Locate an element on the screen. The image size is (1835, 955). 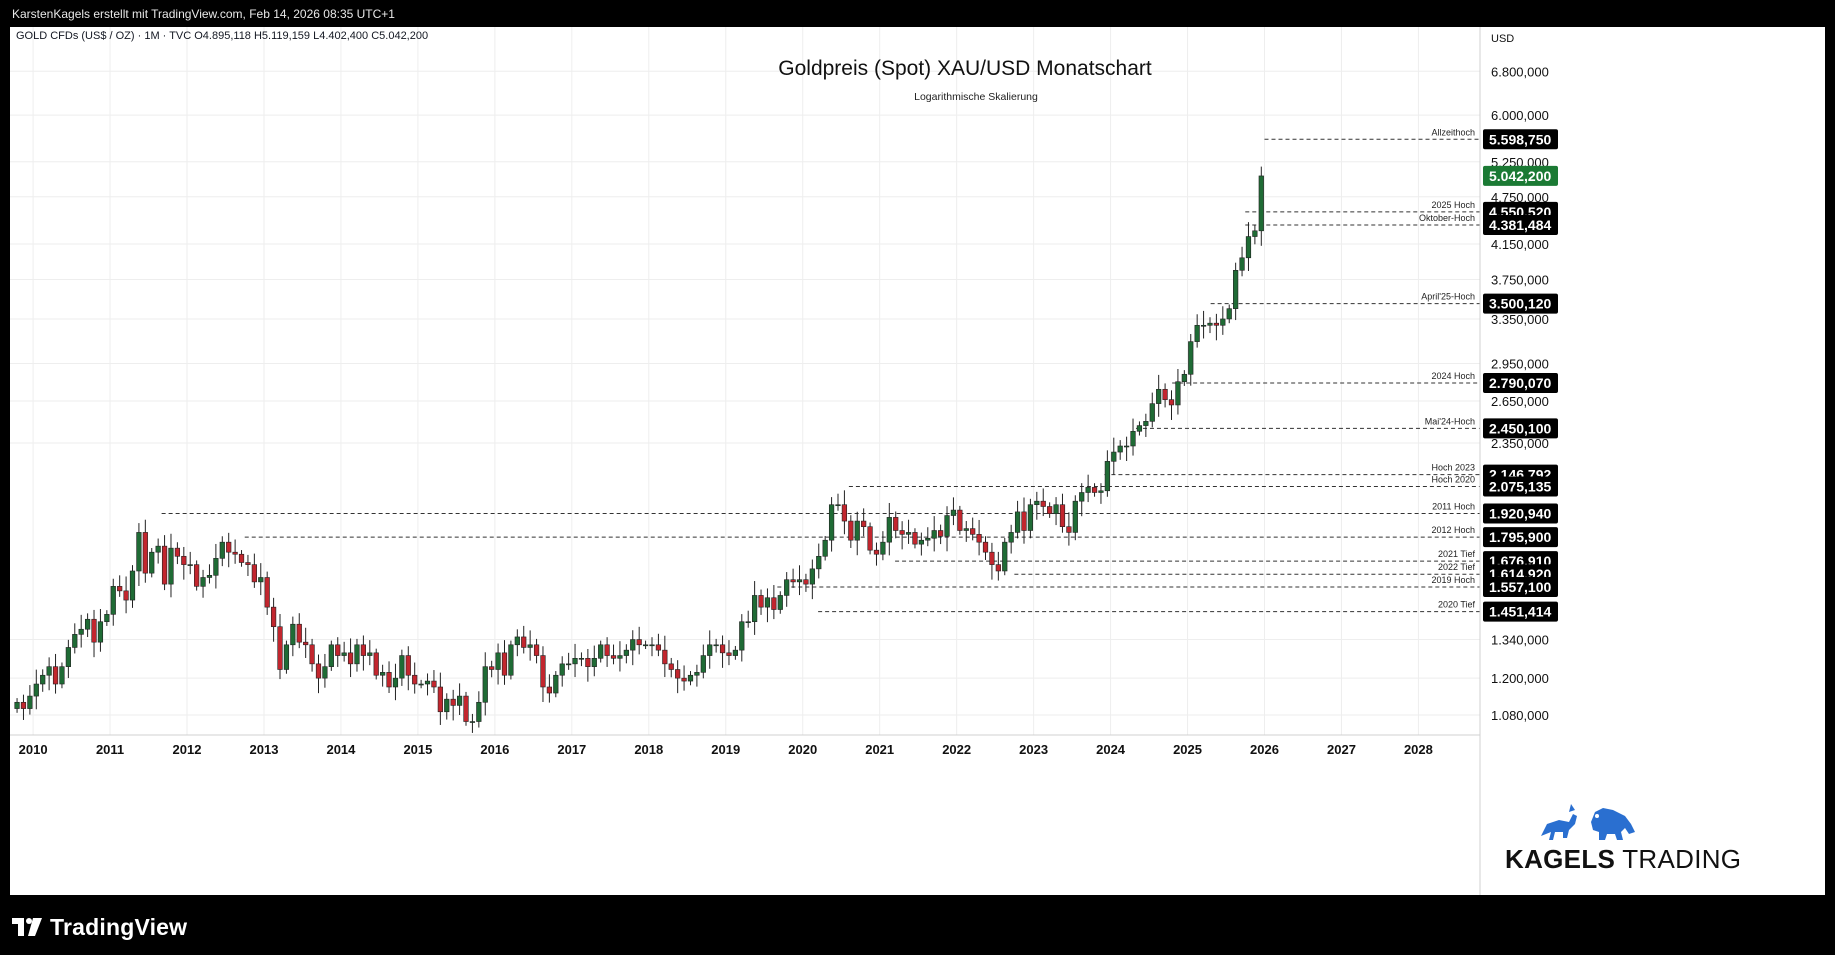
y-tick-label: 1.080,000 is located at coordinates (1520, 715).